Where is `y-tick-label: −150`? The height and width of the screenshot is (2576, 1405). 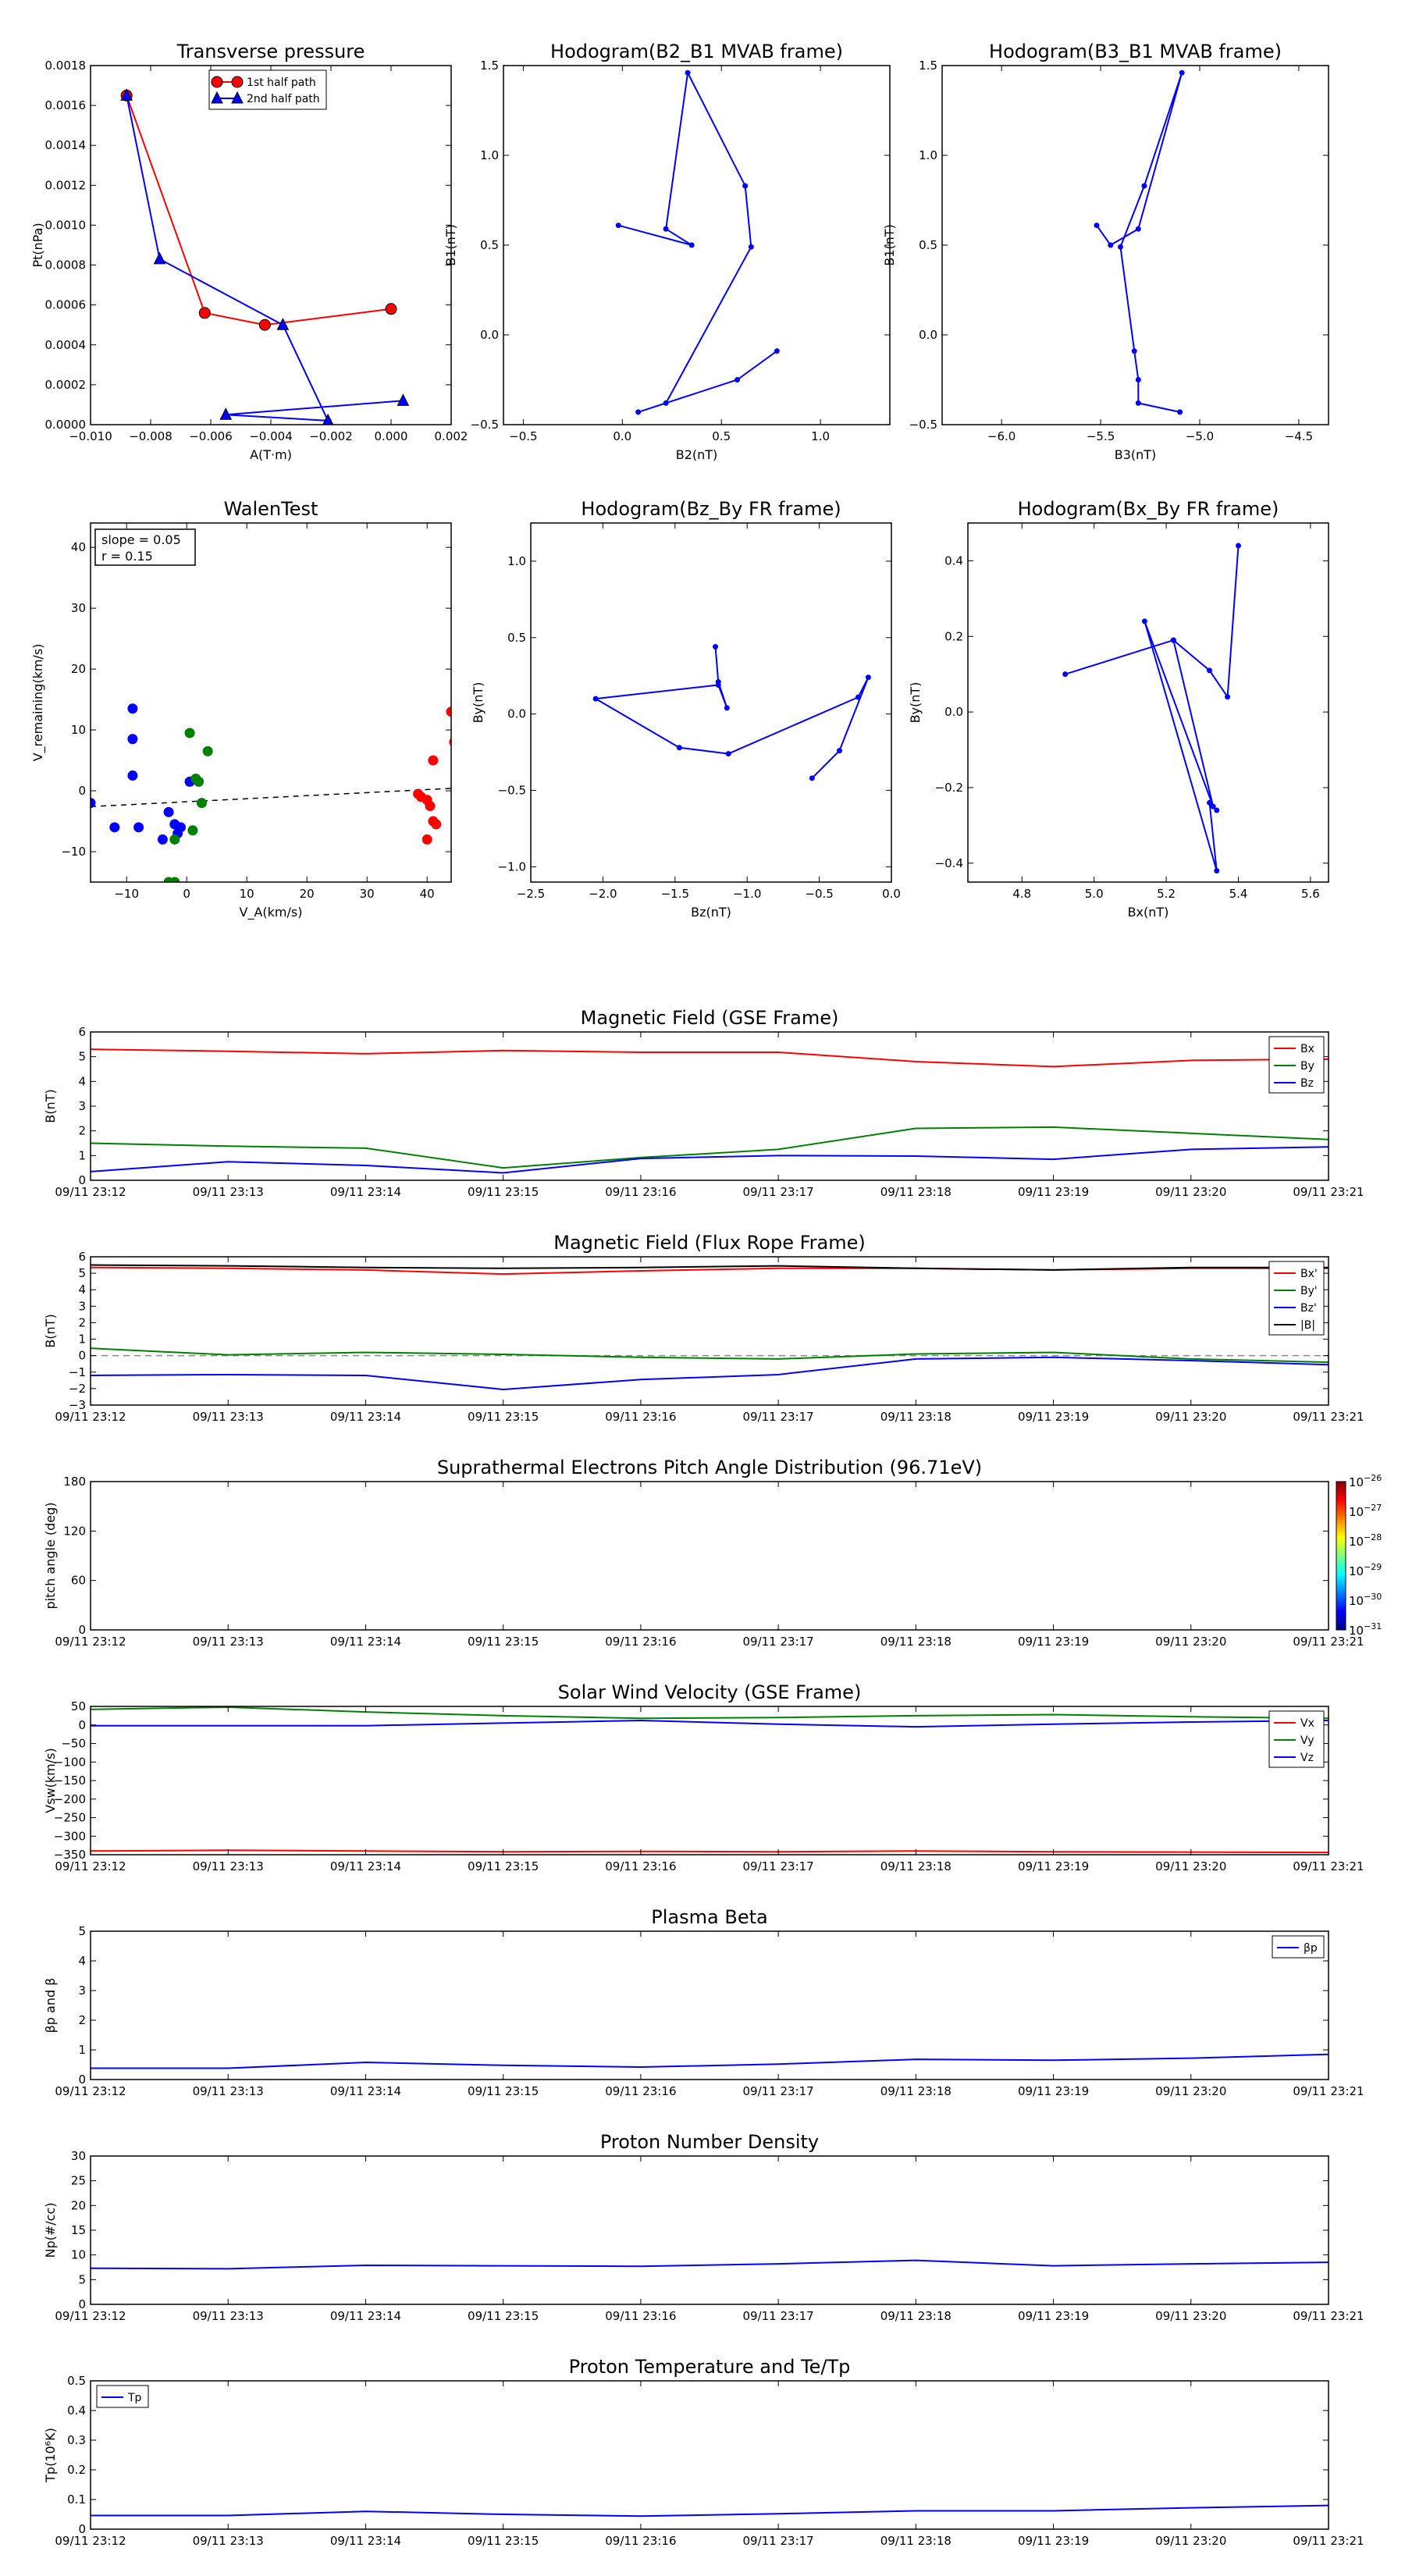 y-tick-label: −150 is located at coordinates (70, 1781).